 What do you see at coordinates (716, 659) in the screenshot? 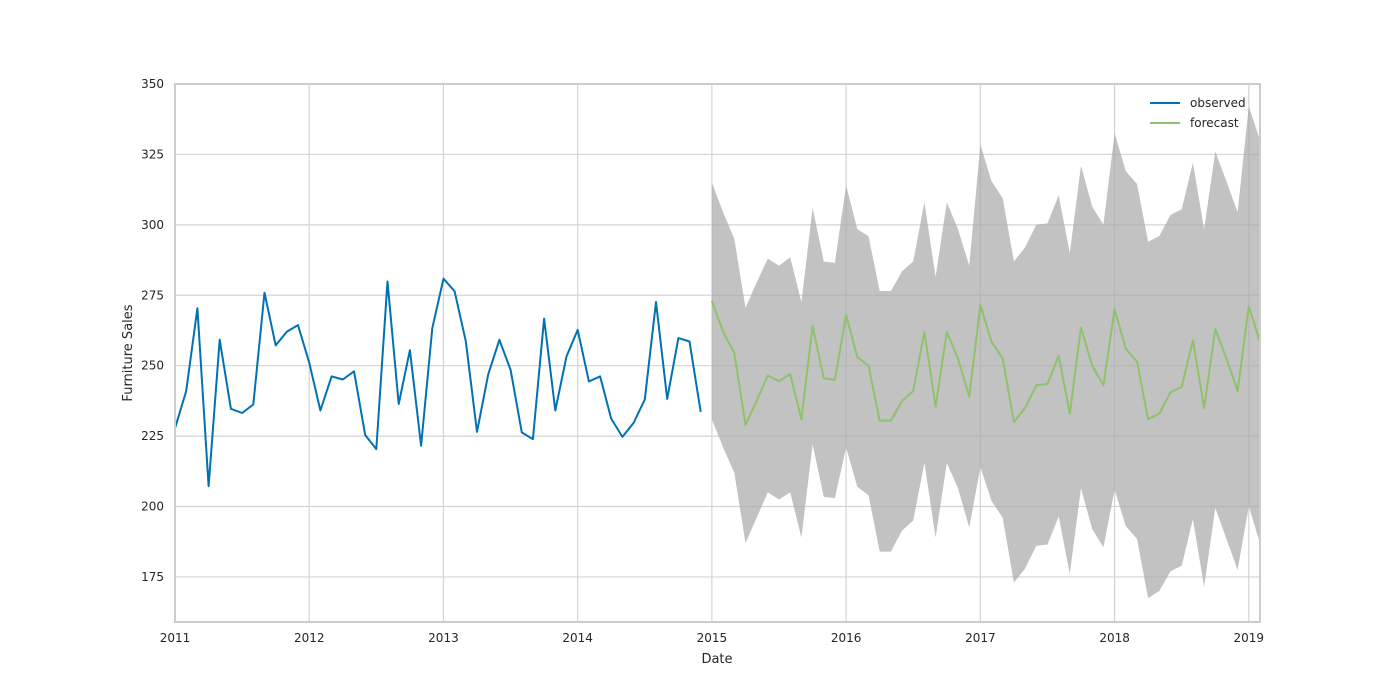
I see `x-axis-label: Date` at bounding box center [716, 659].